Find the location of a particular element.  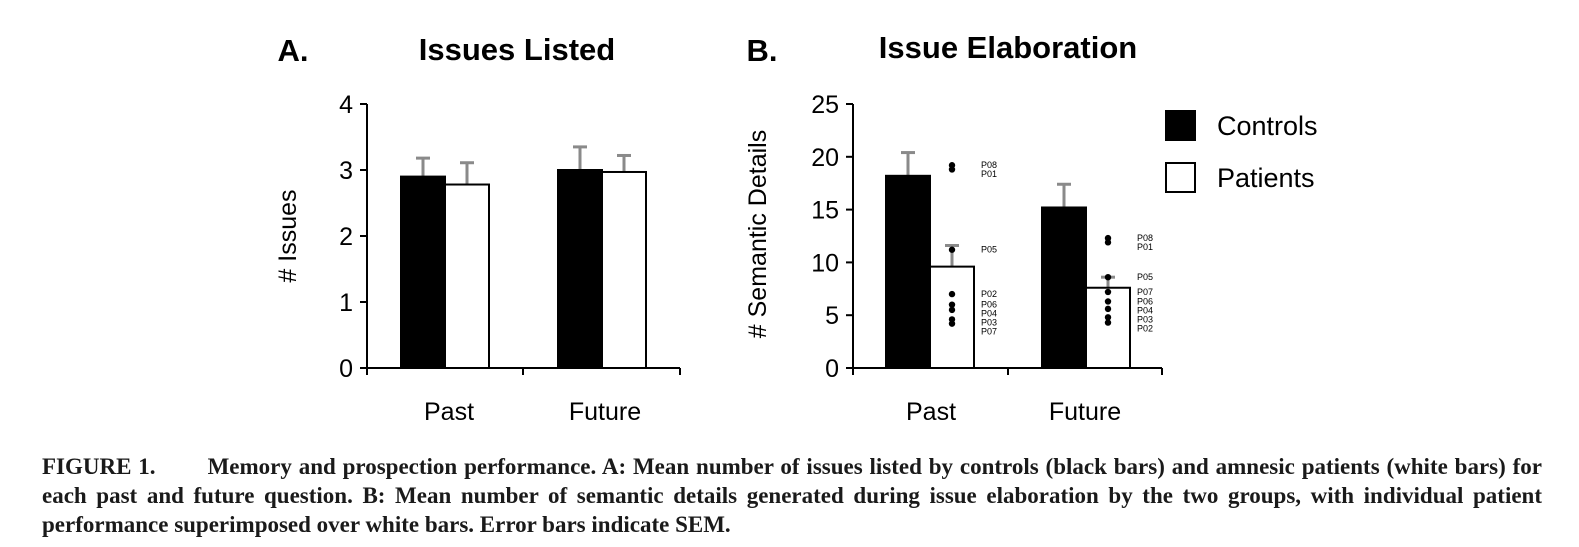

y-tick-label: 3 is located at coordinates (346, 171).